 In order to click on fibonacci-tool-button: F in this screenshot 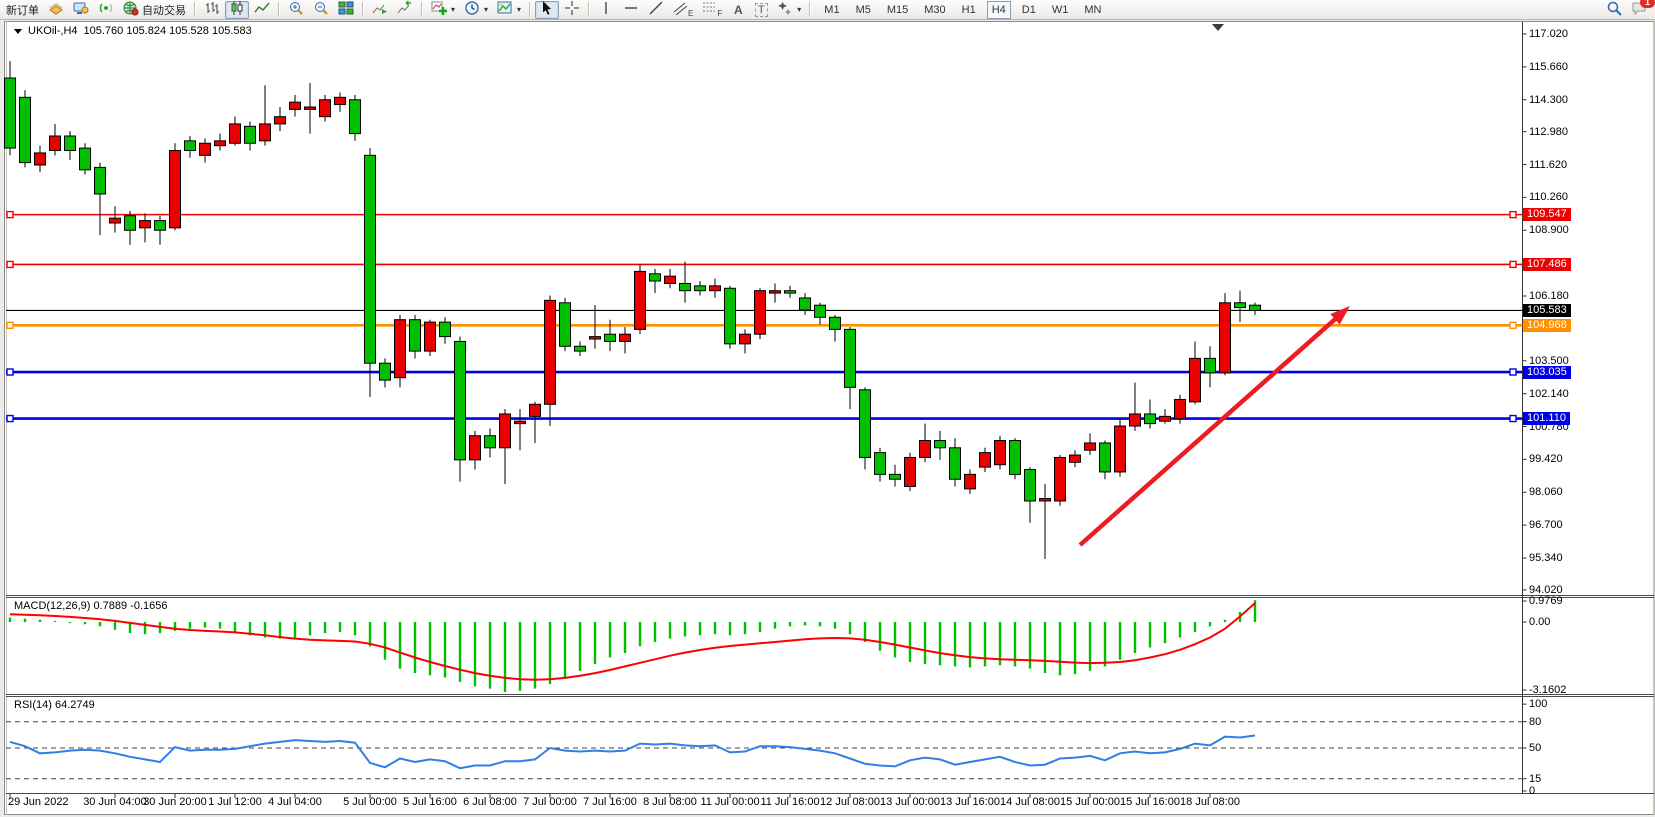, I will do `click(712, 10)`.